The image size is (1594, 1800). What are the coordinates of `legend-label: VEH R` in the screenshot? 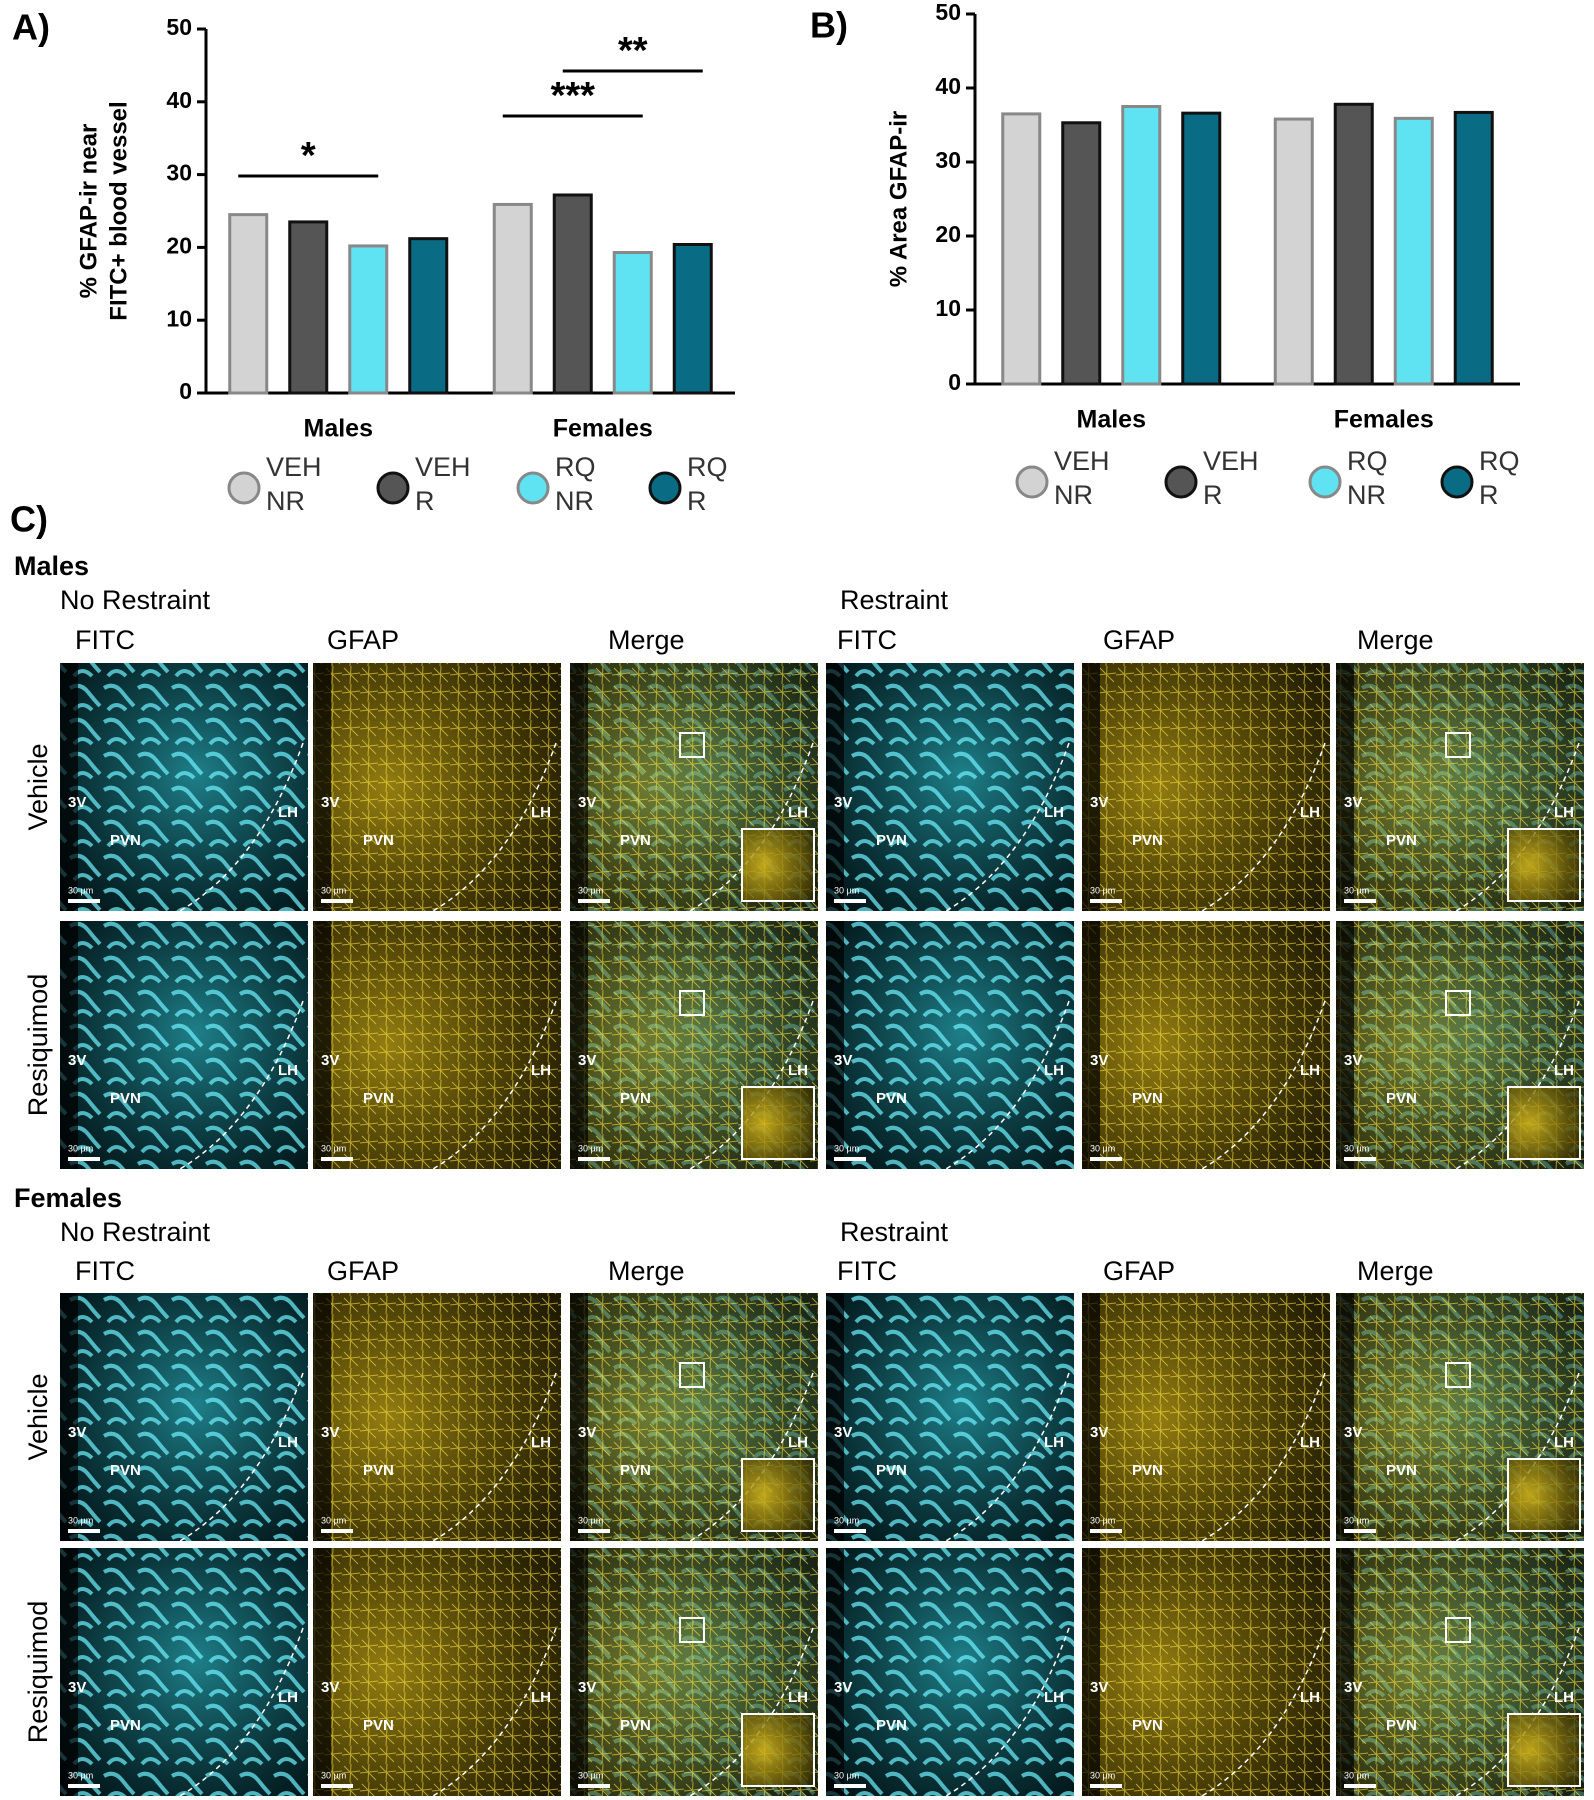 It's located at (1231, 478).